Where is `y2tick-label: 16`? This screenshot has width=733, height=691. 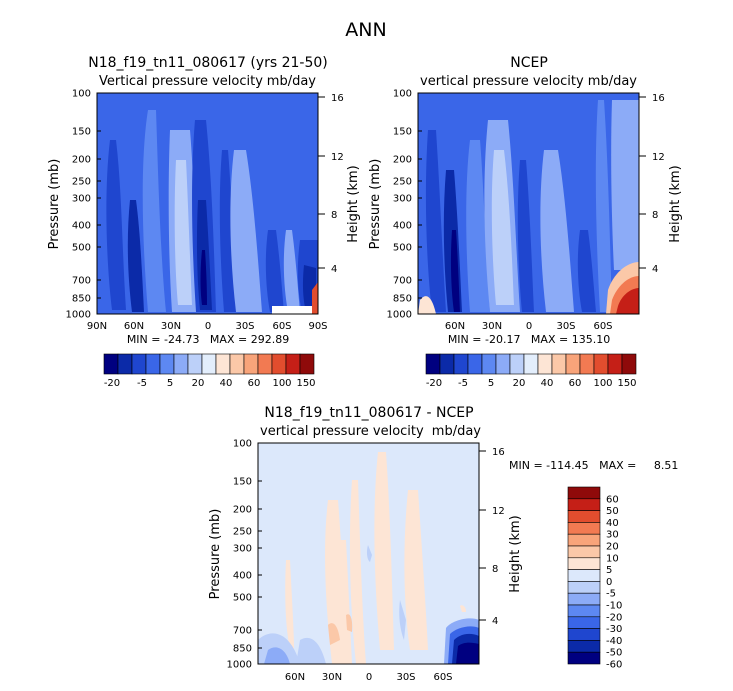 y2tick-label: 16 is located at coordinates (337, 98).